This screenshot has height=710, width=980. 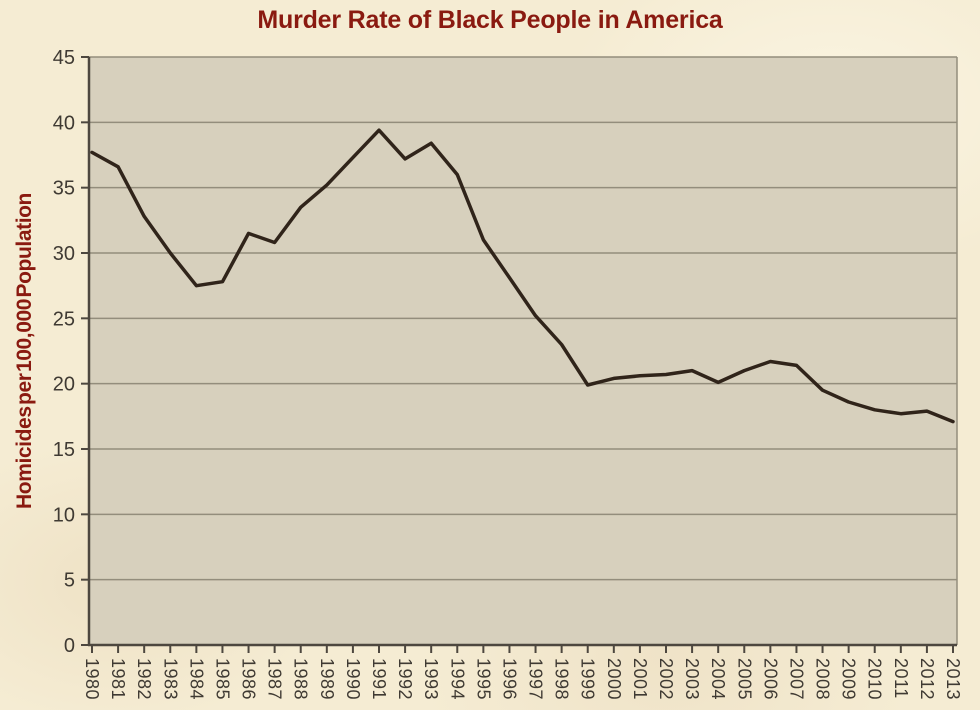 What do you see at coordinates (953, 679) in the screenshot?
I see `x-tick-label: 2013` at bounding box center [953, 679].